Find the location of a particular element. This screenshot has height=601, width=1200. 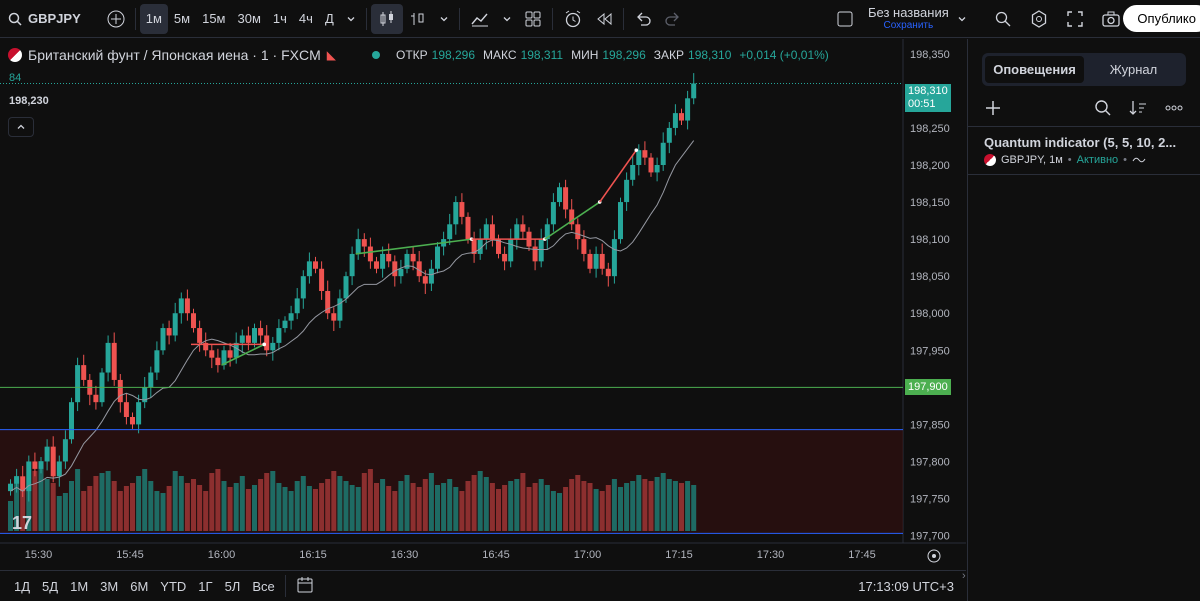

layouts-button is located at coordinates (533, 19).